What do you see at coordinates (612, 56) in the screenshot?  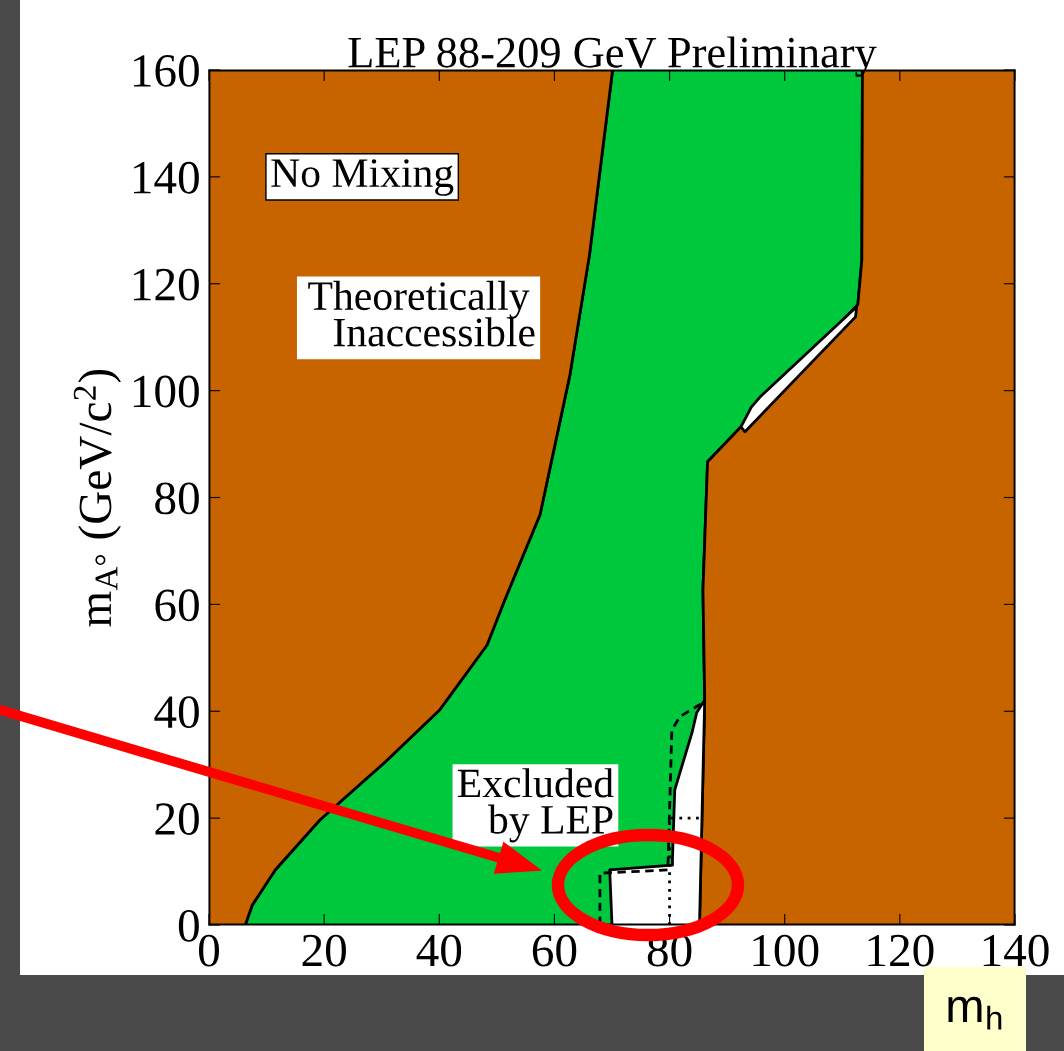 I see `chart-title: LEP 88-209 GeV Preliminary` at bounding box center [612, 56].